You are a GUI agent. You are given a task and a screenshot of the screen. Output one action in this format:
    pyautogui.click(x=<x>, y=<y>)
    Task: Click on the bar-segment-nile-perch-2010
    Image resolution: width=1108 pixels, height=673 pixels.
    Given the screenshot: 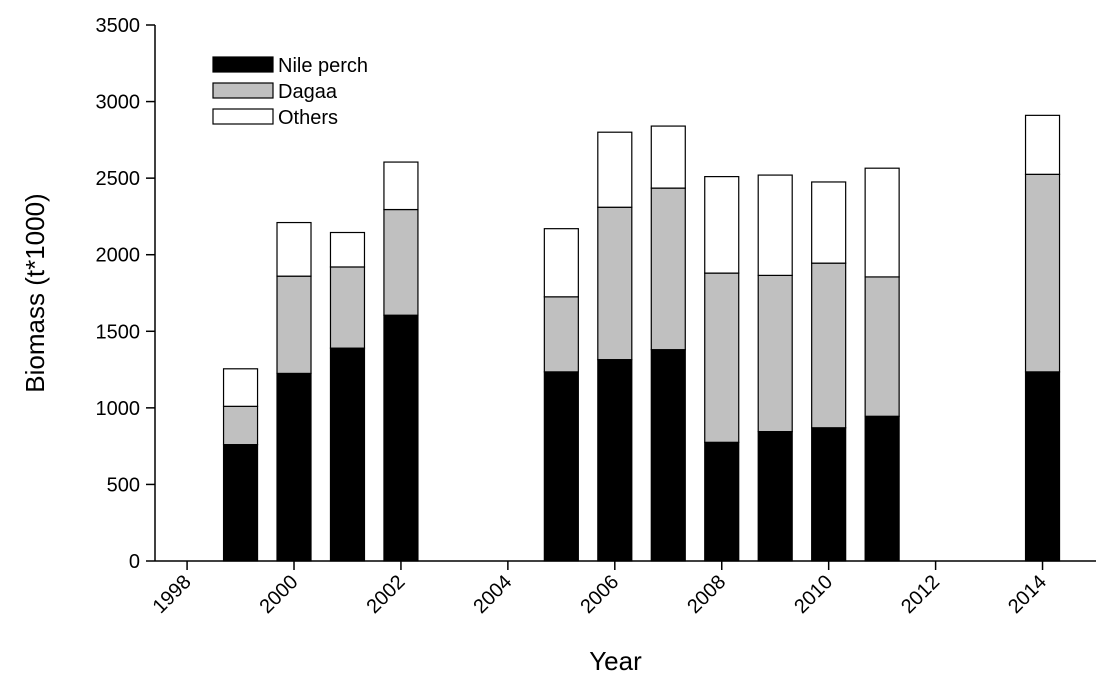 What is the action you would take?
    pyautogui.click(x=829, y=494)
    